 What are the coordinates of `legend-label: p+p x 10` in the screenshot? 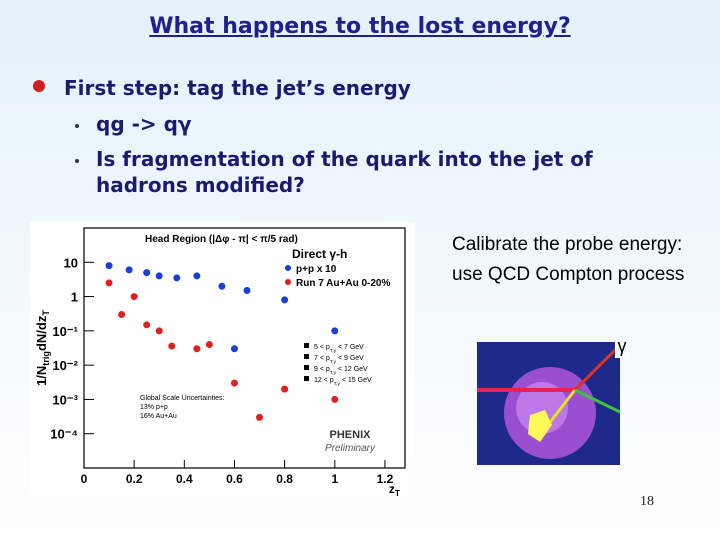 It's located at (316, 269).